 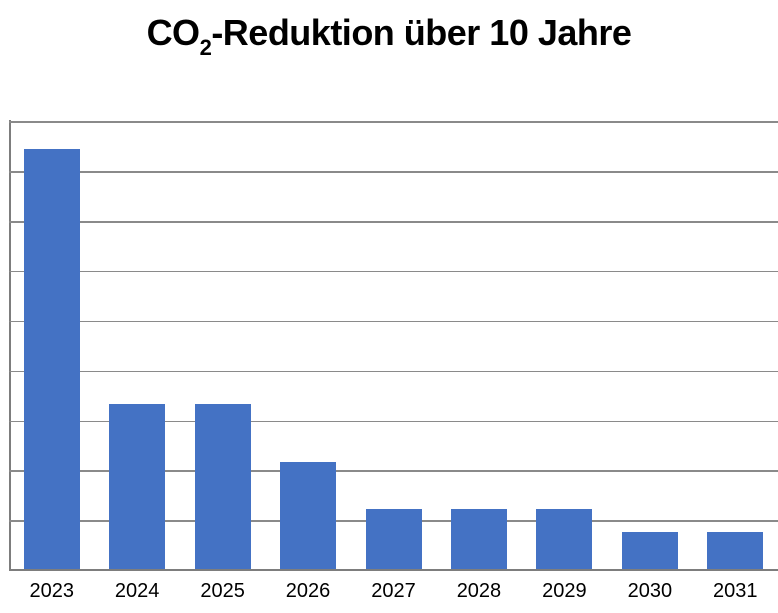 I want to click on bar-2024, so click(x=137, y=487).